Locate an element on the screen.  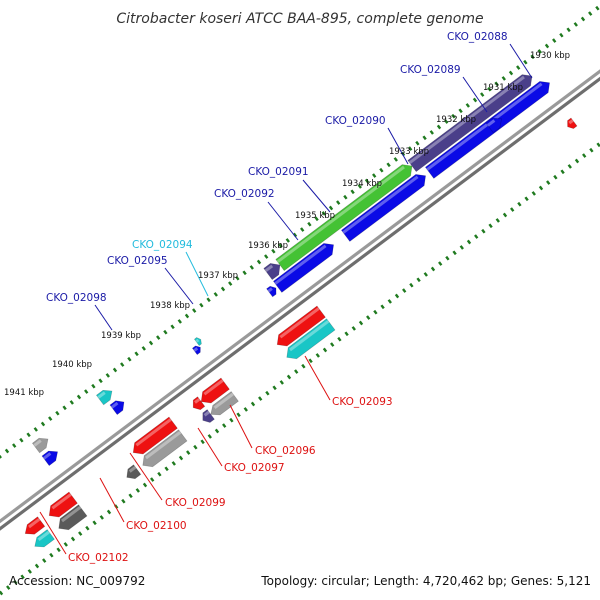
tick-label-1934: 1934 kbp is located at coordinates (362, 184).